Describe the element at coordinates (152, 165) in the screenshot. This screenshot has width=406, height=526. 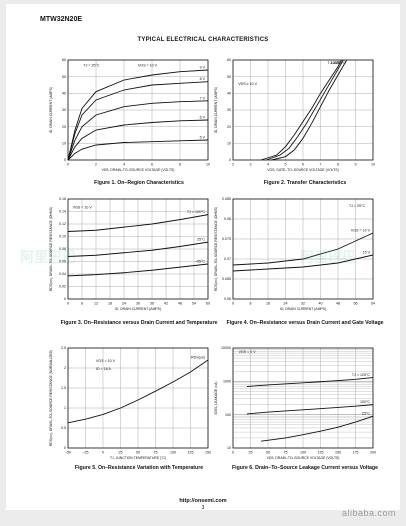
I see `x-tick-label: 6` at that location.